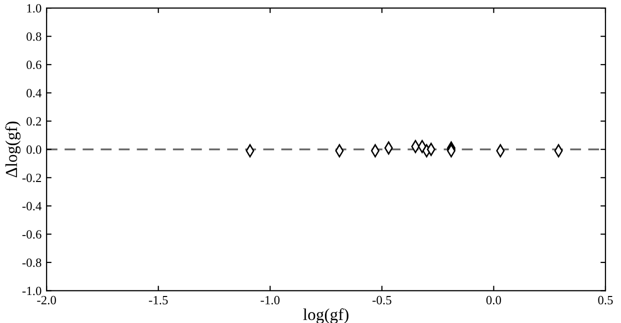 This screenshot has width=621, height=323. I want to click on y-tick-label: 1.0, so click(34, 8).